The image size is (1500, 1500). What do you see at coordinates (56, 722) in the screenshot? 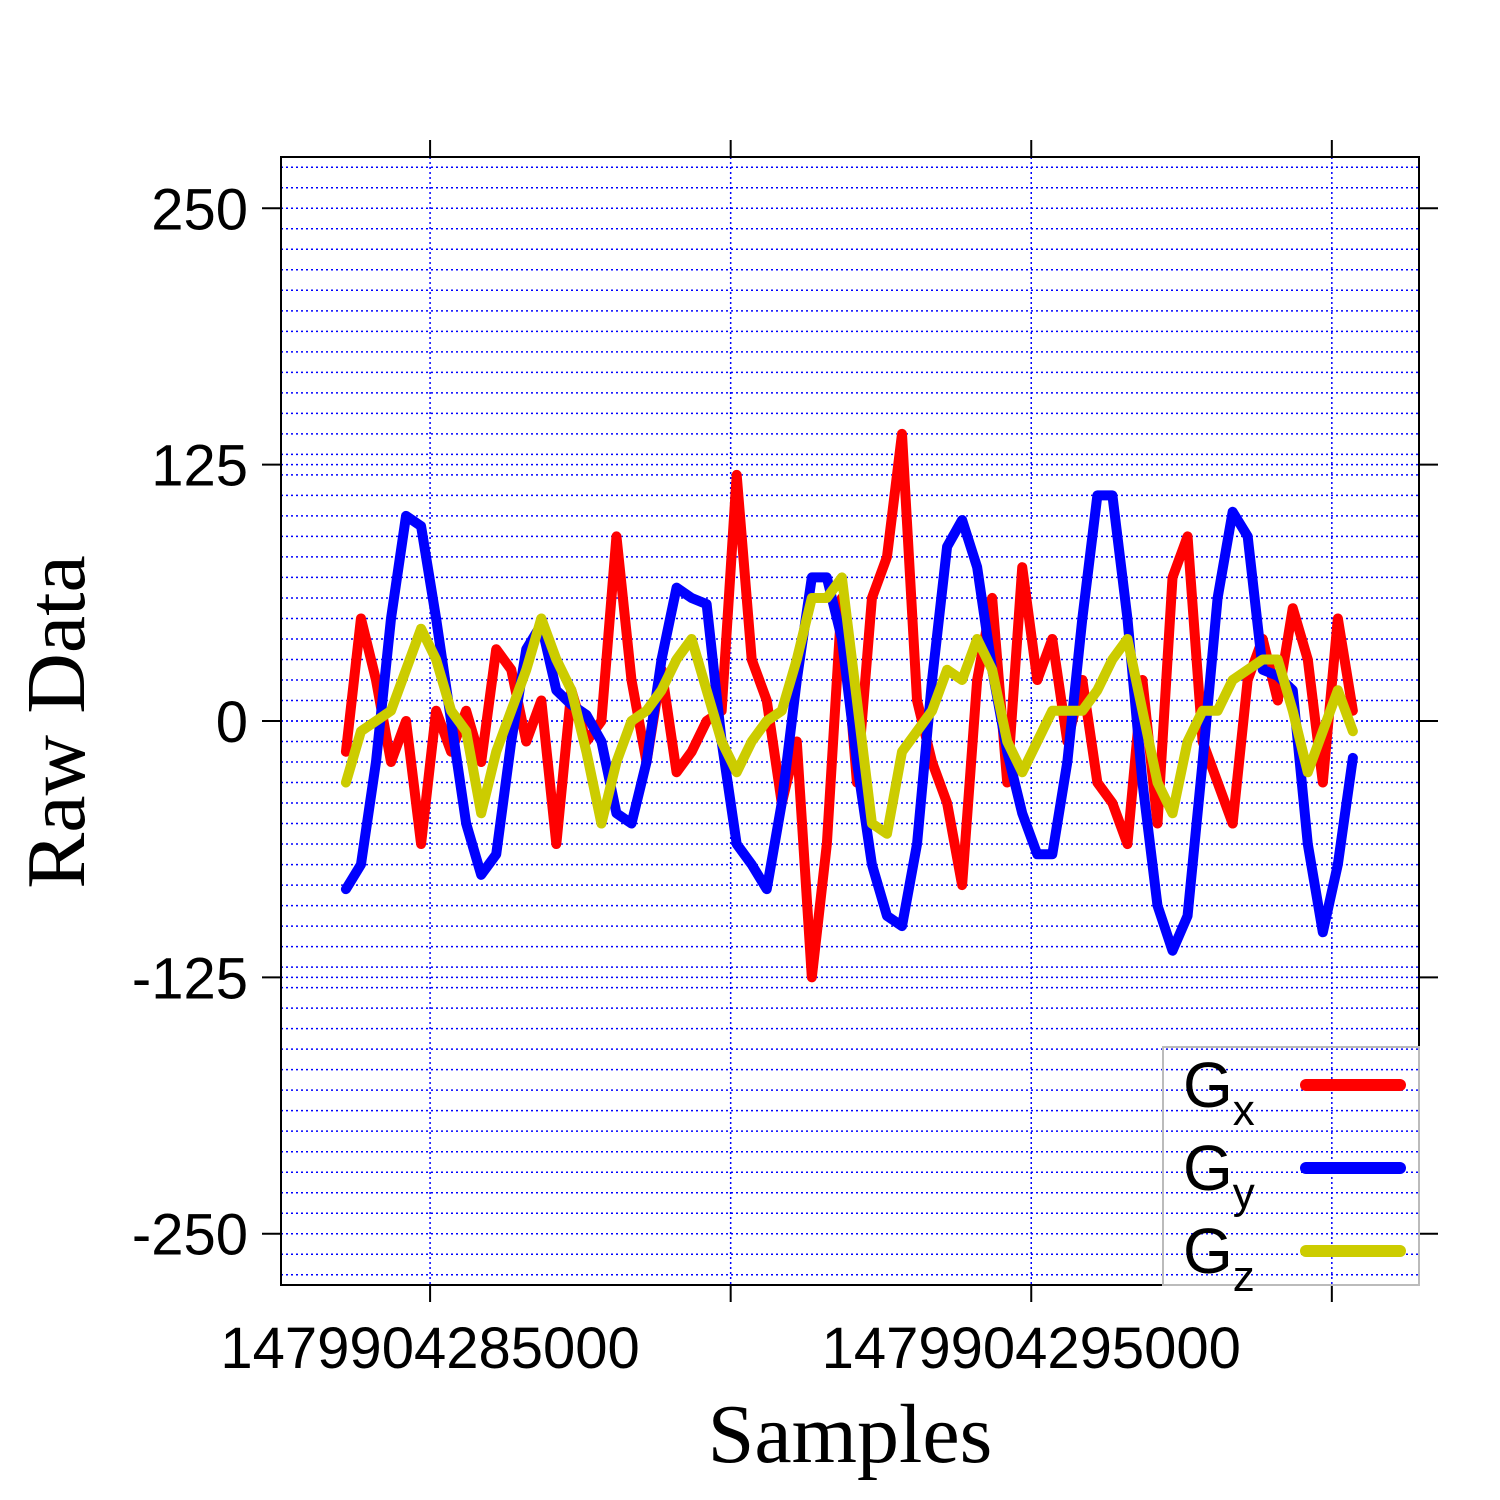
I see `y-axis-title: Raw Data` at bounding box center [56, 722].